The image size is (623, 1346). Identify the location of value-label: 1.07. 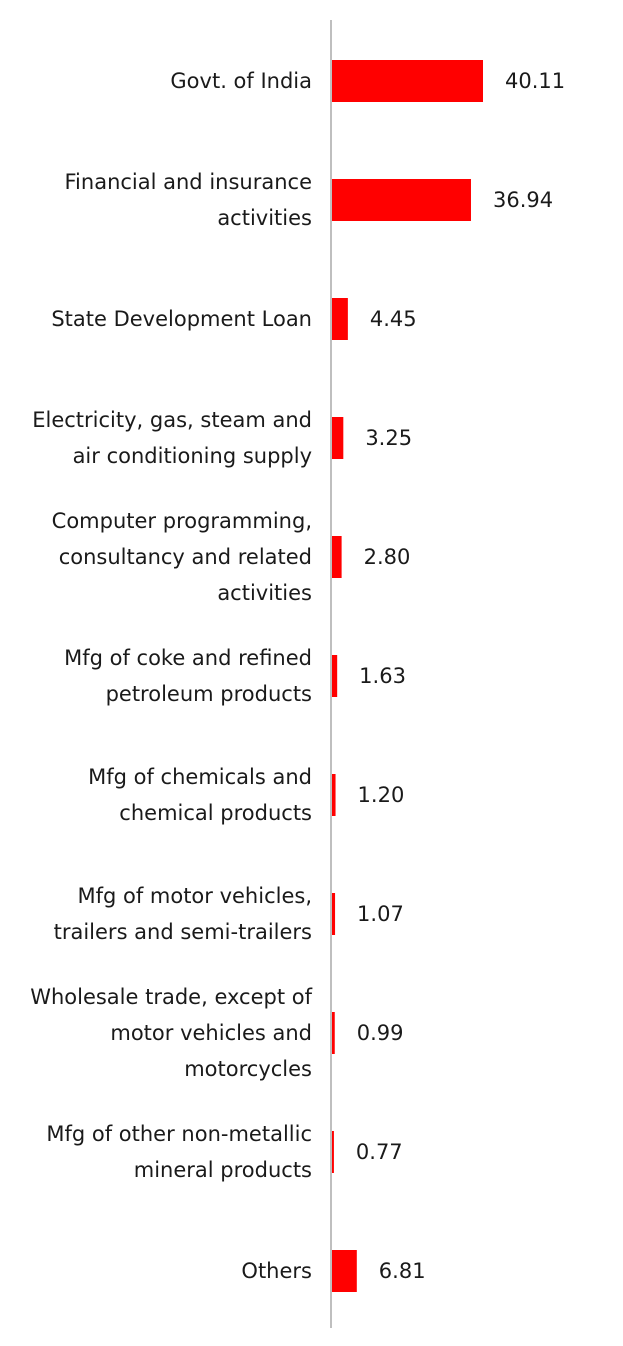
(380, 914).